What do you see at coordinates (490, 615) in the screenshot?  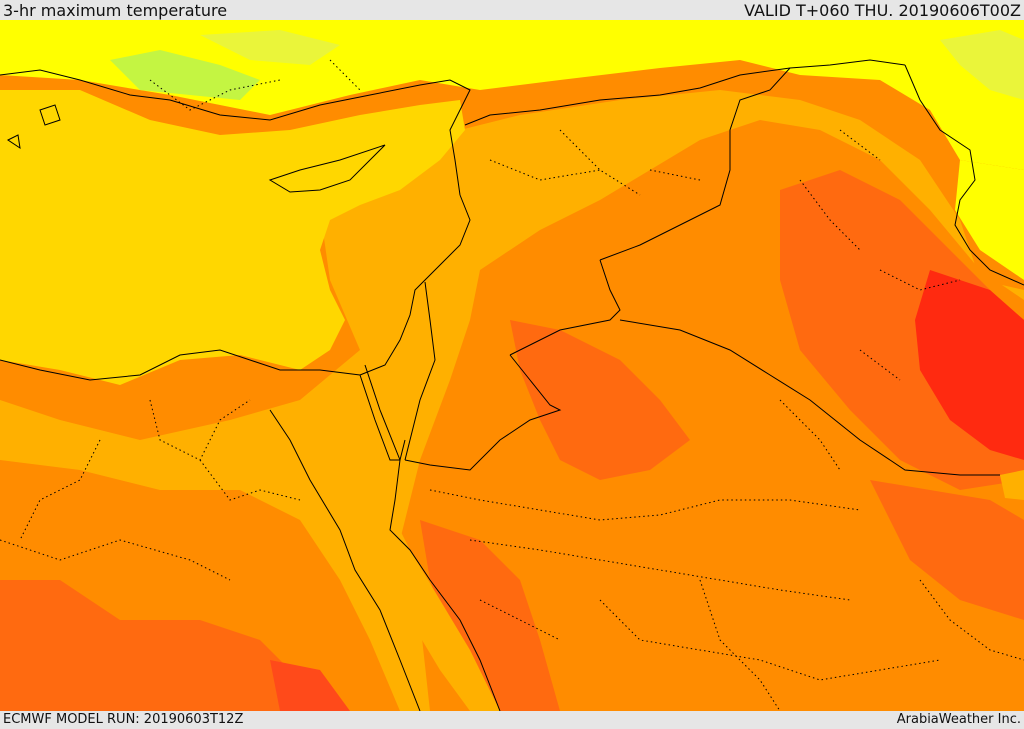 I see `dark-orange-field-hejaz` at bounding box center [490, 615].